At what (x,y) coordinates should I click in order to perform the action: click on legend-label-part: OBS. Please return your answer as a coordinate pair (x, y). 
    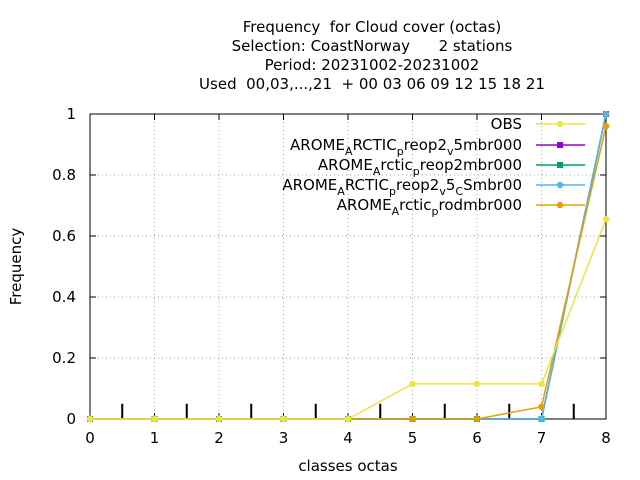
    Looking at the image, I should click on (506, 124).